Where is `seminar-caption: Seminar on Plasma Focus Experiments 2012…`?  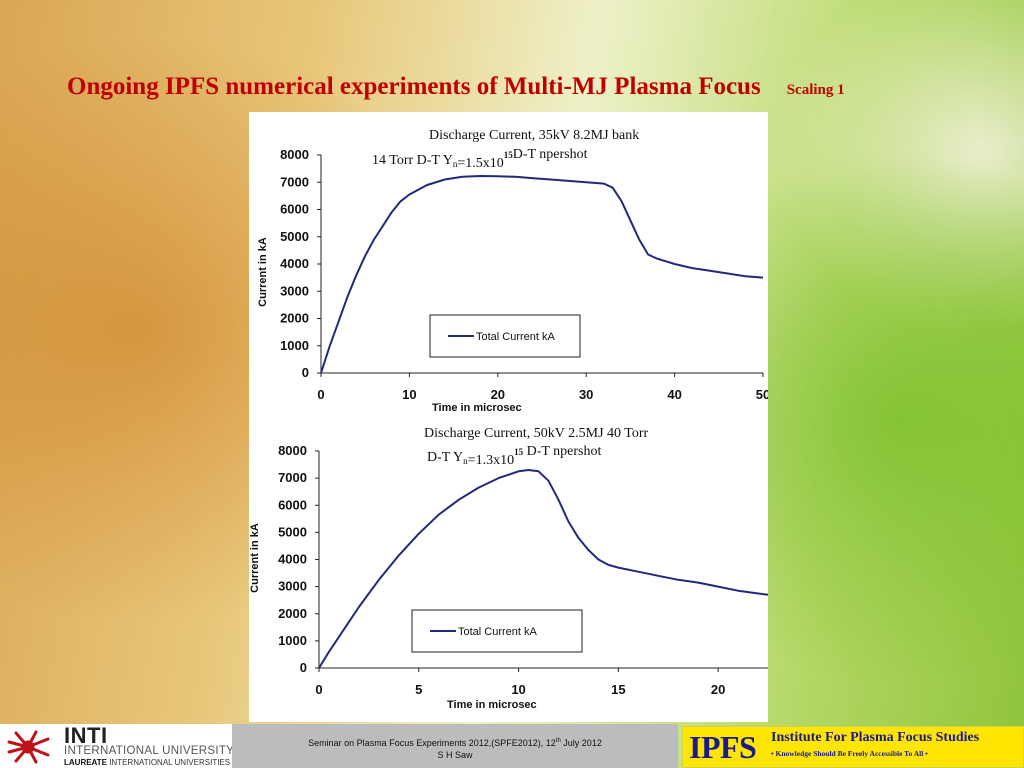
seminar-caption: Seminar on Plasma Focus Experiments 2012… is located at coordinates (455, 746).